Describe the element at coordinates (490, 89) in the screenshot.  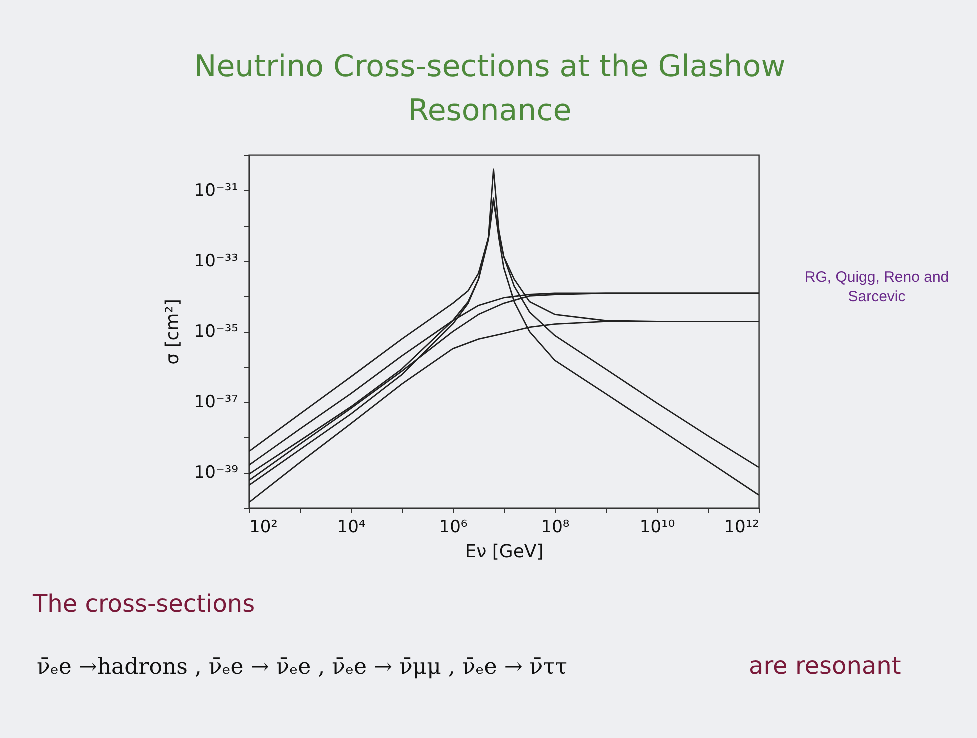
I see `chart-title: Neutrino Cross-sections at the Glashow Resonance` at that location.